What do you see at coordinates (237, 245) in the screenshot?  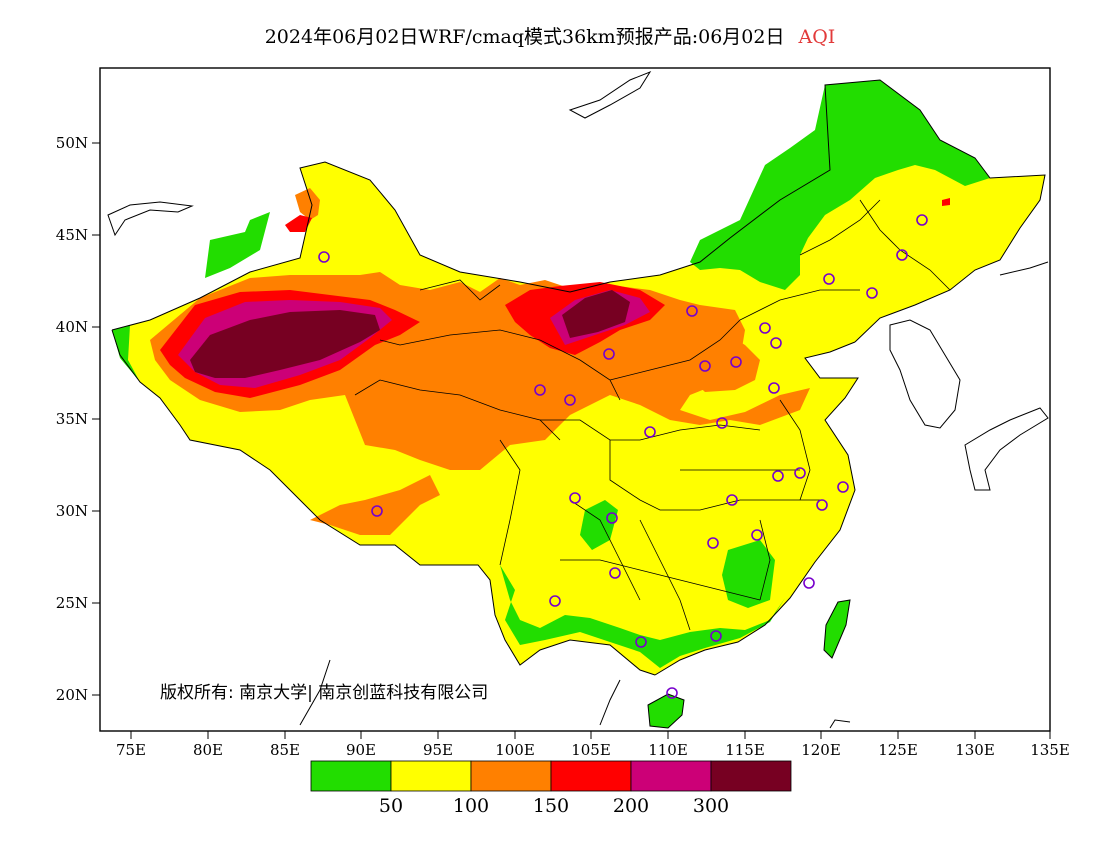 I see `region-good-northwest` at bounding box center [237, 245].